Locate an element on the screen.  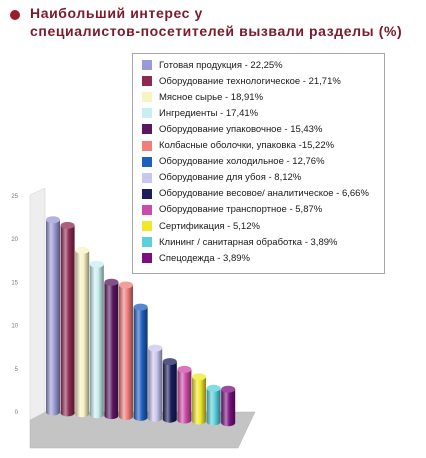
legend-item-1: Оборудование технологическое - 21,71% is located at coordinates (241, 81).